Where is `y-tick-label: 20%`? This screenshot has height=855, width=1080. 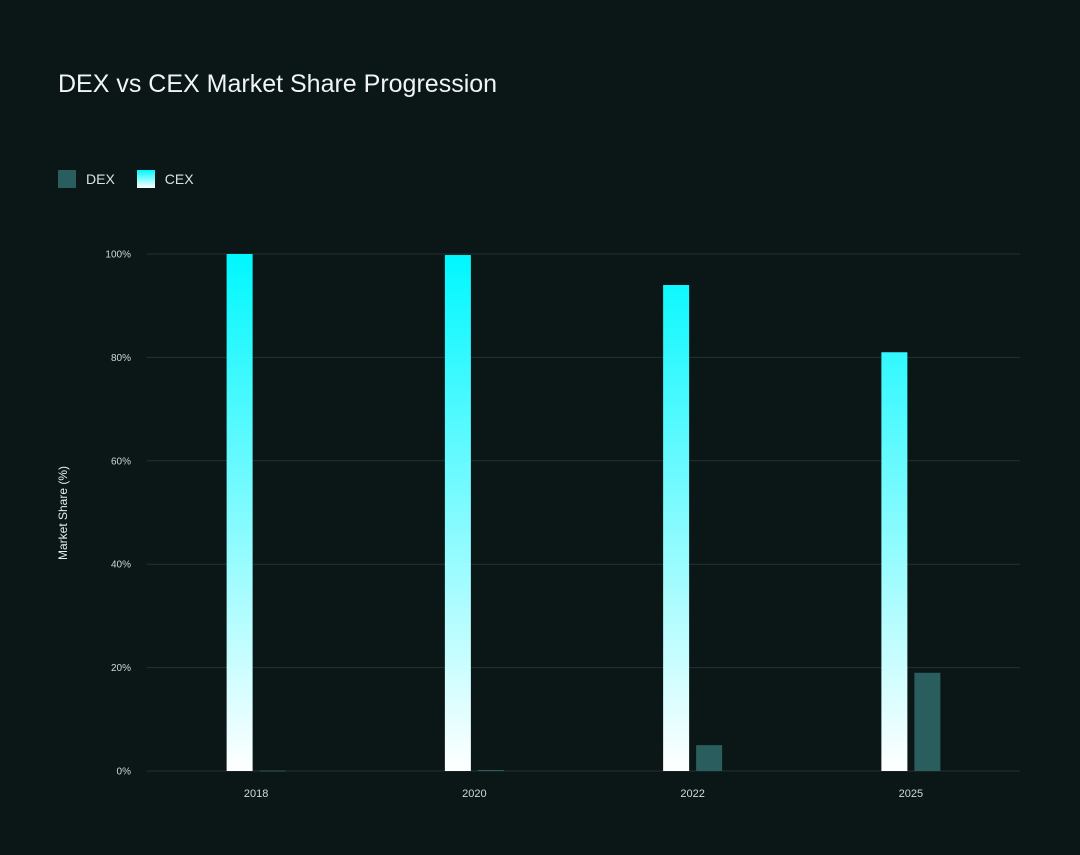 y-tick-label: 20% is located at coordinates (121, 668).